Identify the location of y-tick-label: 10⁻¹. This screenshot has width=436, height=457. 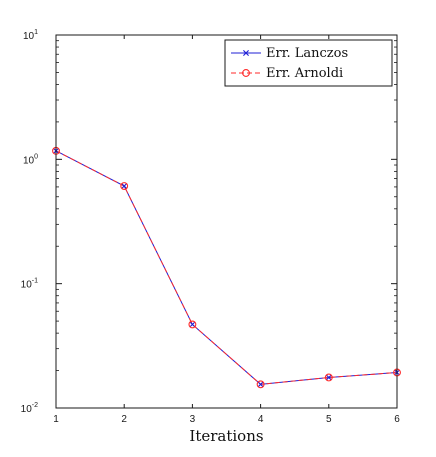
(29, 284).